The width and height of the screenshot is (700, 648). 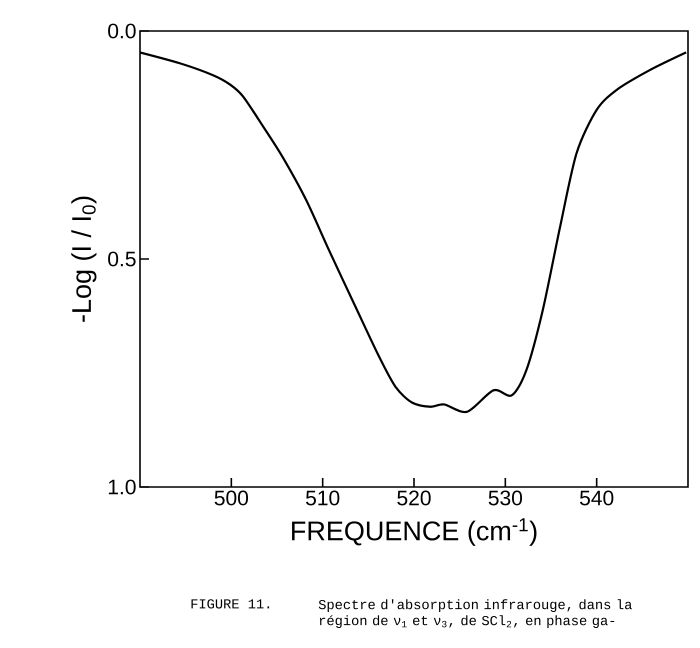 I want to click on x-tick-label: 540, so click(x=597, y=498).